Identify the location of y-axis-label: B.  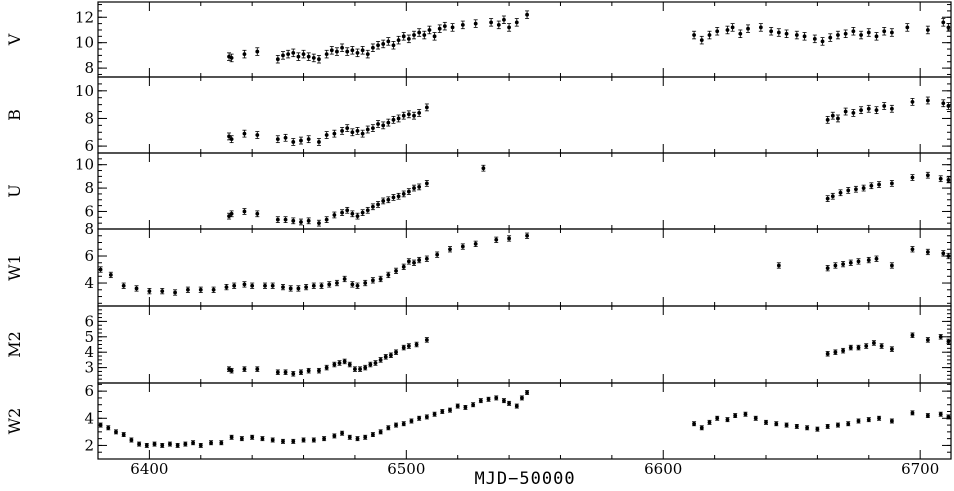
(14, 115).